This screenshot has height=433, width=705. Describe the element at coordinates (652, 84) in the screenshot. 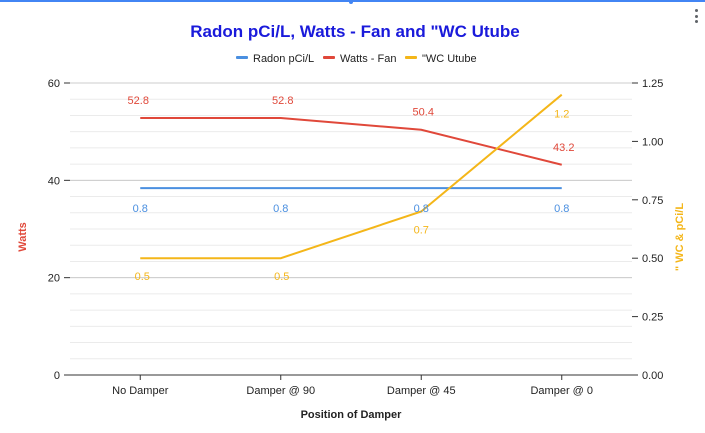

I see `right-y-tick-label: 1.25` at that location.